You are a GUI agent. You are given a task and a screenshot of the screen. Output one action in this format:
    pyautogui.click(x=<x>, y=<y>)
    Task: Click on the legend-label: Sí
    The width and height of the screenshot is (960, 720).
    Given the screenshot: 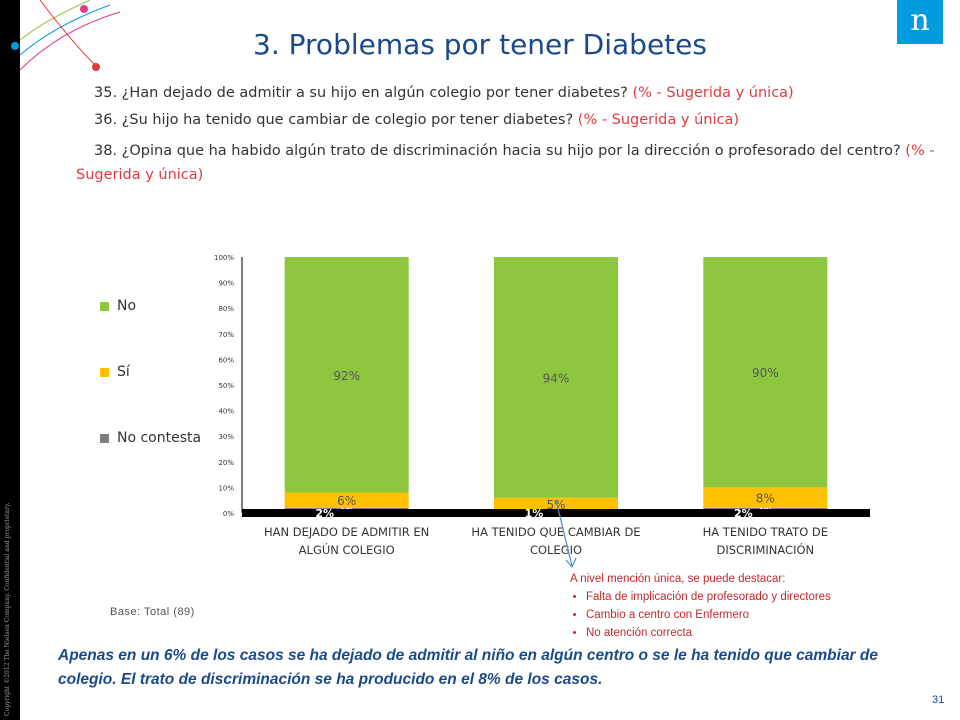 What is the action you would take?
    pyautogui.click(x=123, y=372)
    